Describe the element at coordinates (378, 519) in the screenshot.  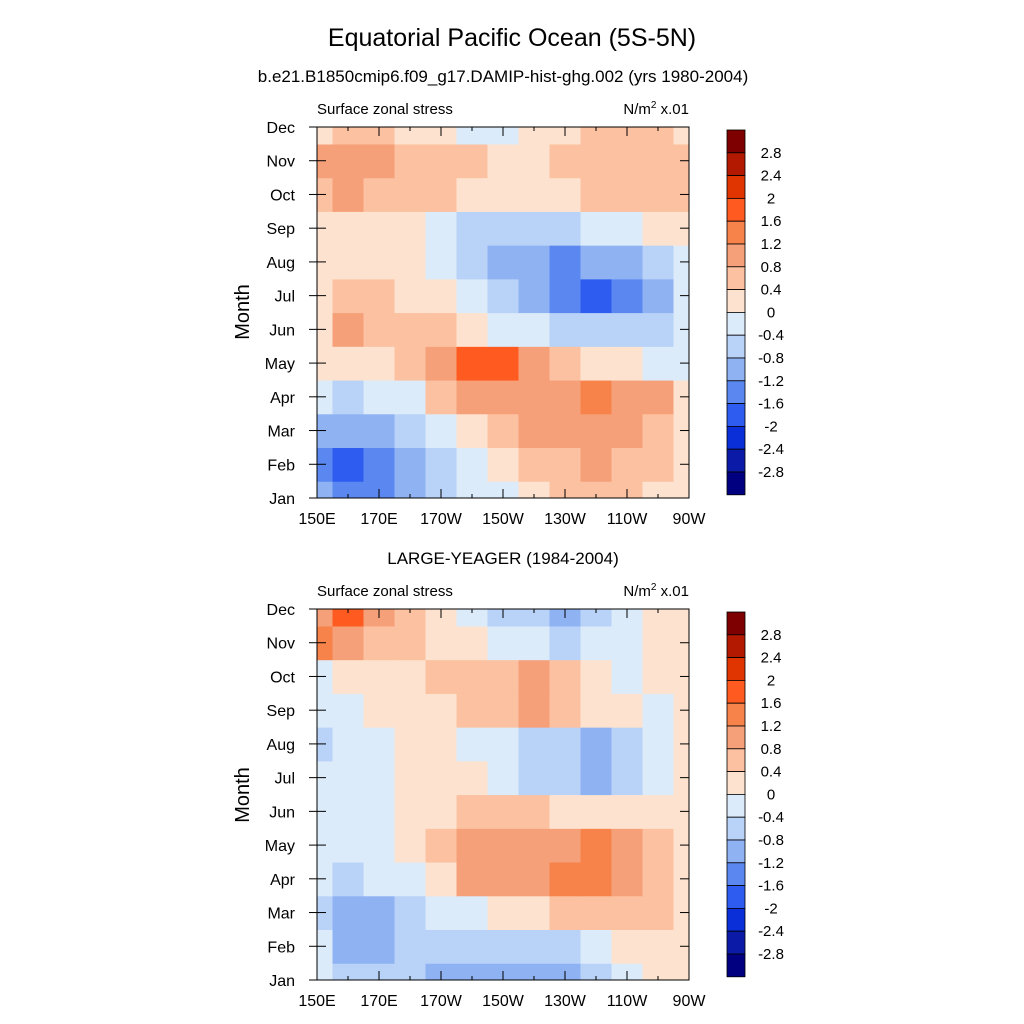
I see `x-tick-label: 170E` at that location.